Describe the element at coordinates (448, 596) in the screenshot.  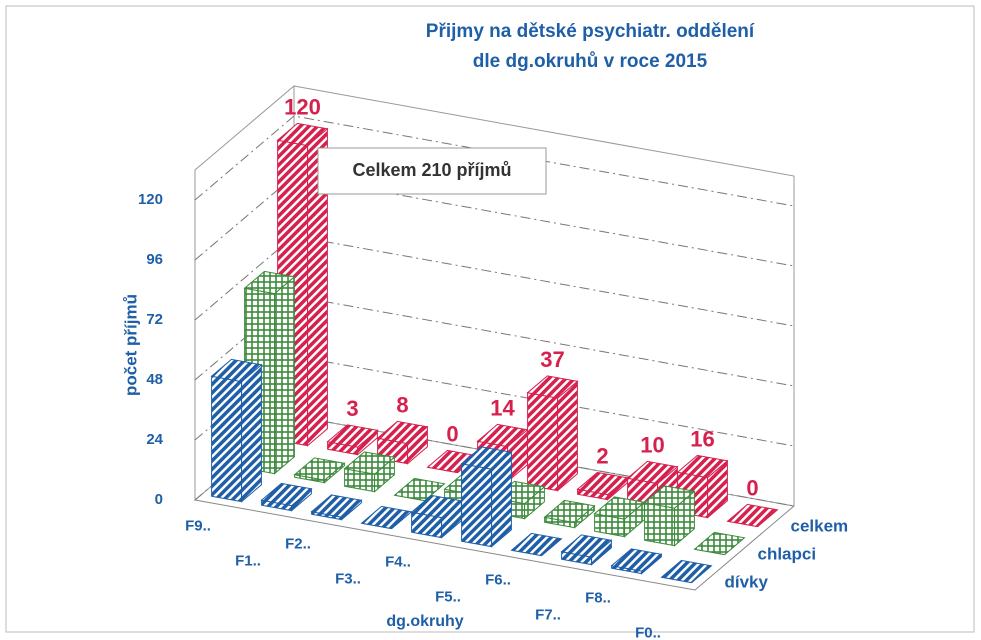
I see `x-tick-label: F5..` at that location.